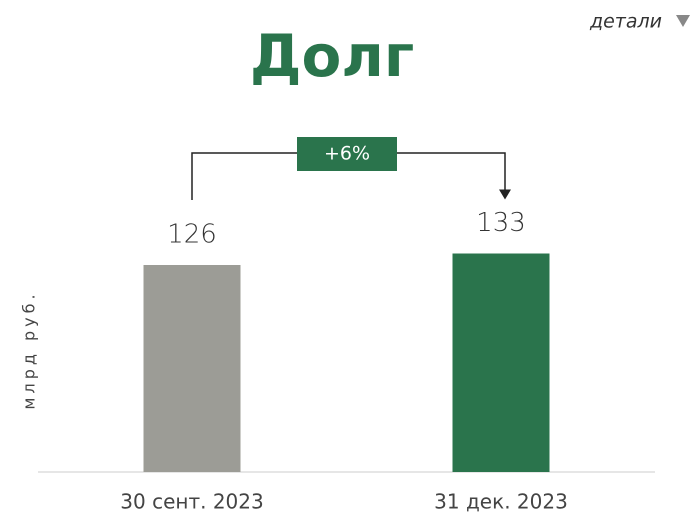  What do you see at coordinates (501, 502) in the screenshot?
I see `x-tick-label: 31 дек. 2023` at bounding box center [501, 502].